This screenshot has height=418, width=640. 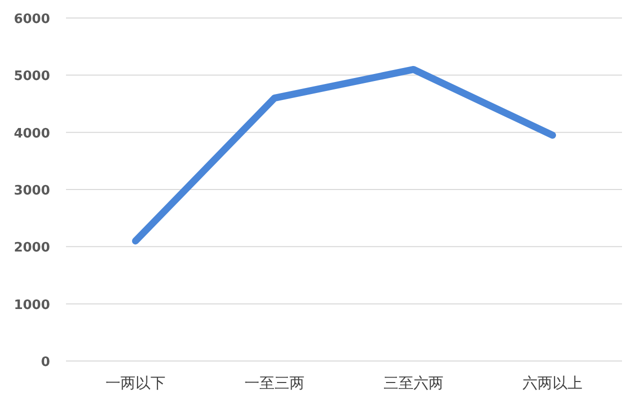 I want to click on y-tick-label: 0, so click(x=45, y=362).